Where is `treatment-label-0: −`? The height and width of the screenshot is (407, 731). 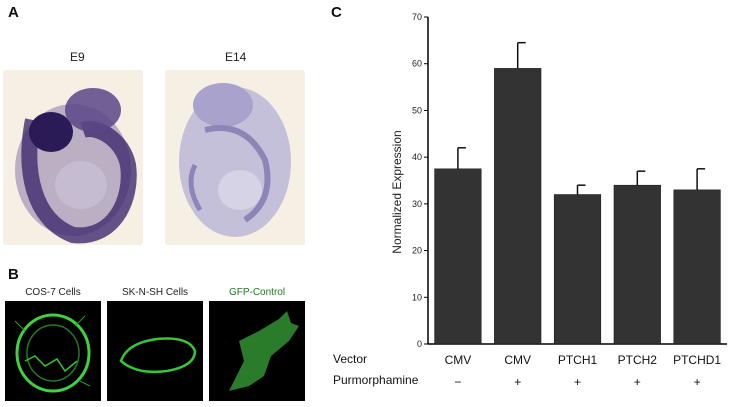
treatment-label-0: − is located at coordinates (457, 382).